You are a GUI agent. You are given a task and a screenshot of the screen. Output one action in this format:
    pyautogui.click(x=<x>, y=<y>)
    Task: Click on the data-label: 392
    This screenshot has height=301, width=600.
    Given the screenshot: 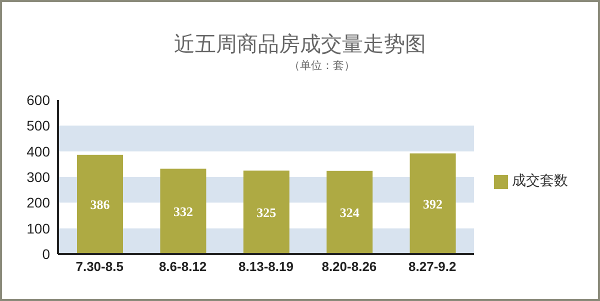 What is the action you would take?
    pyautogui.click(x=433, y=204)
    